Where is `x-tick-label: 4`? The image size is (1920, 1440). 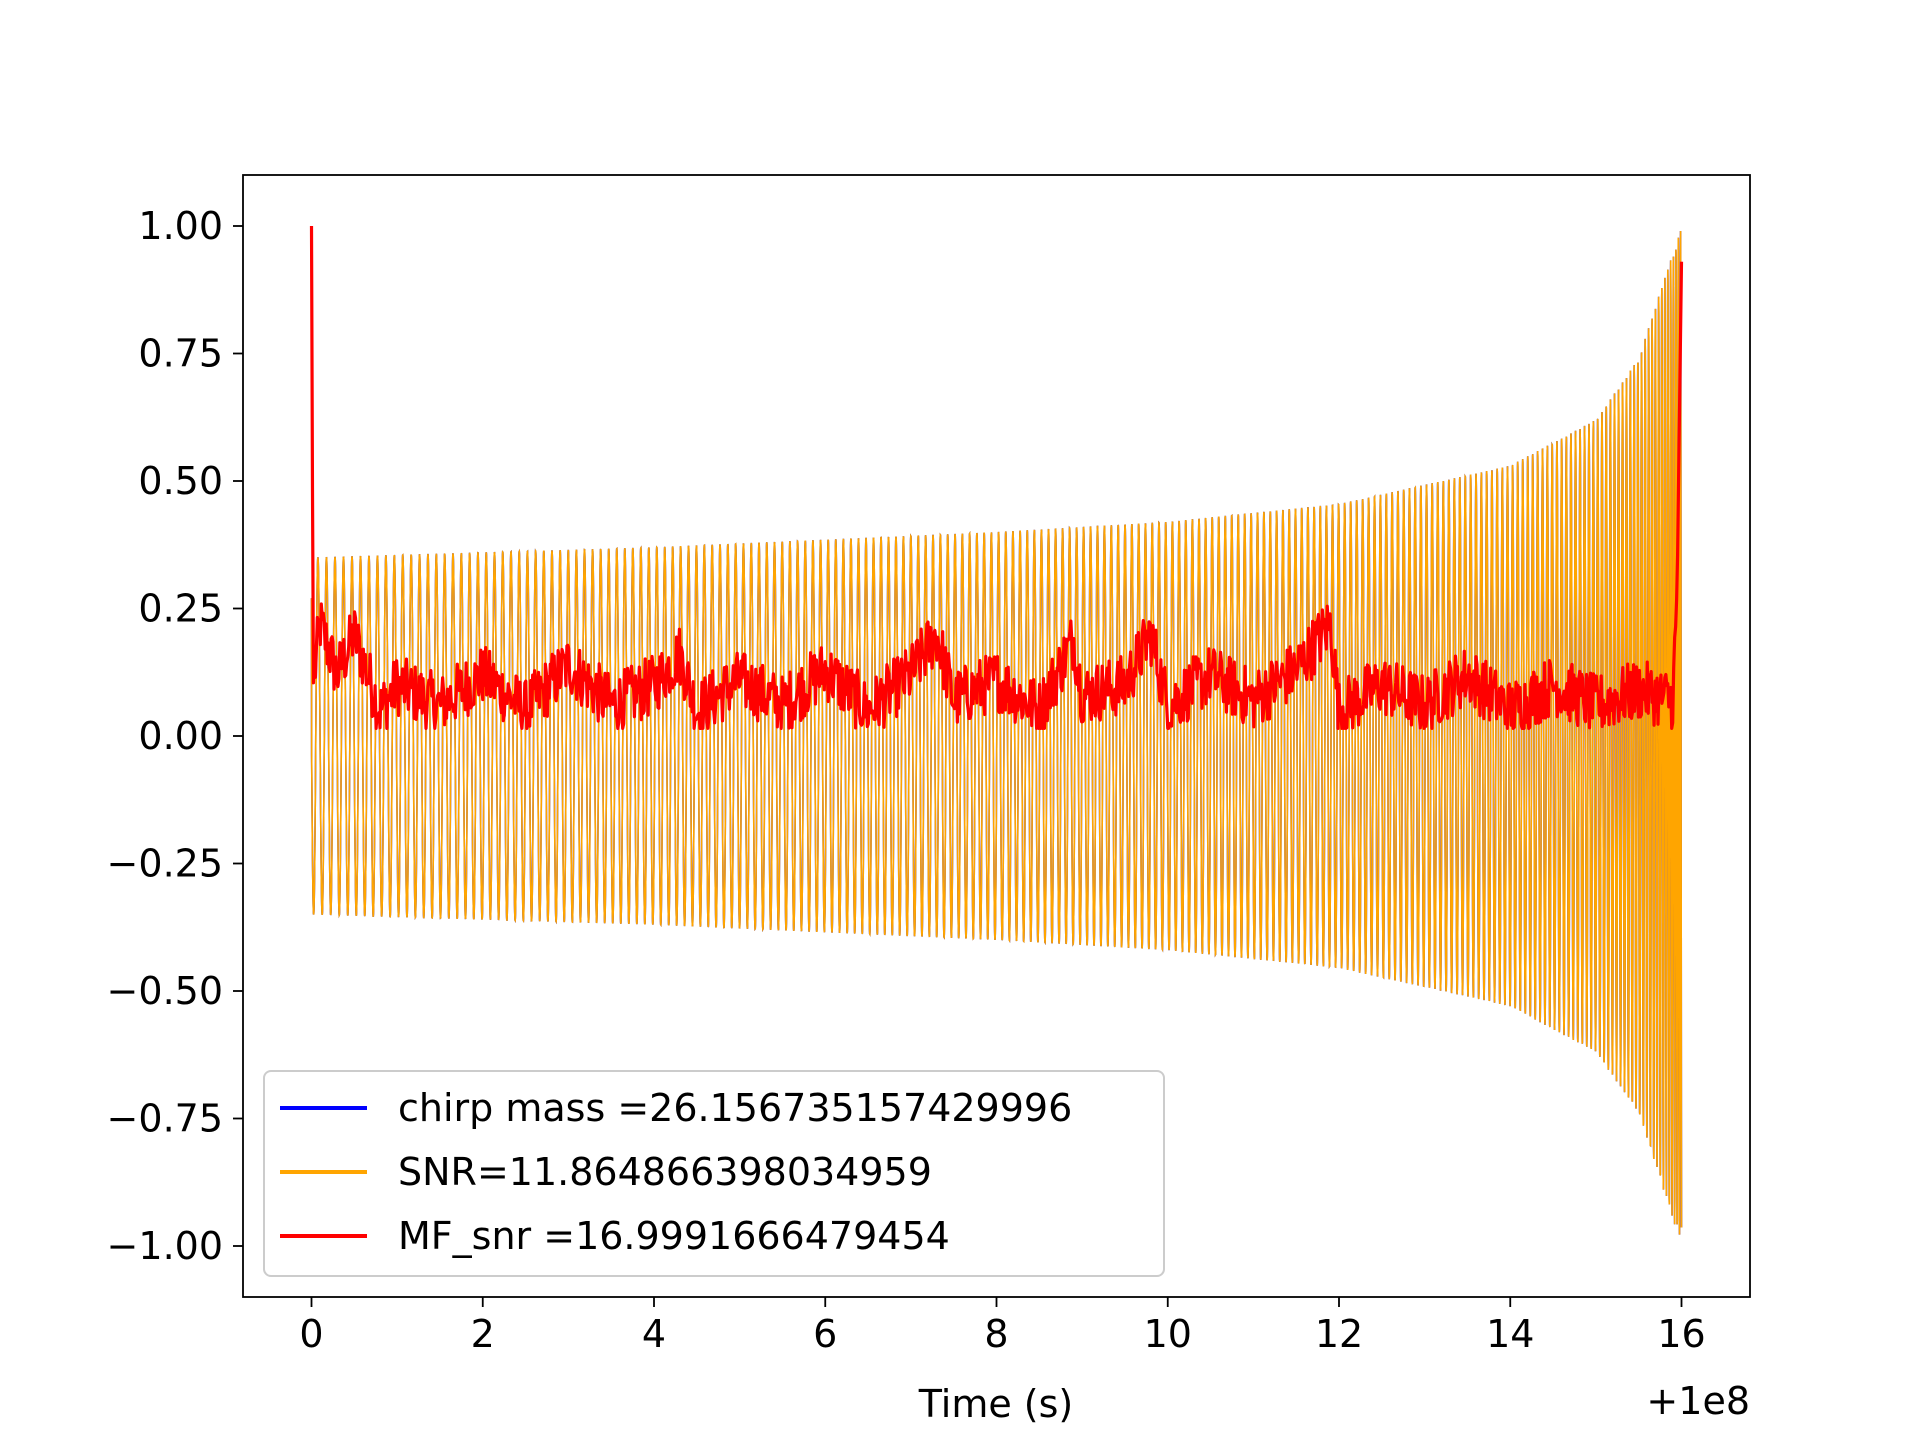
x-tick-label: 4 is located at coordinates (654, 1334).